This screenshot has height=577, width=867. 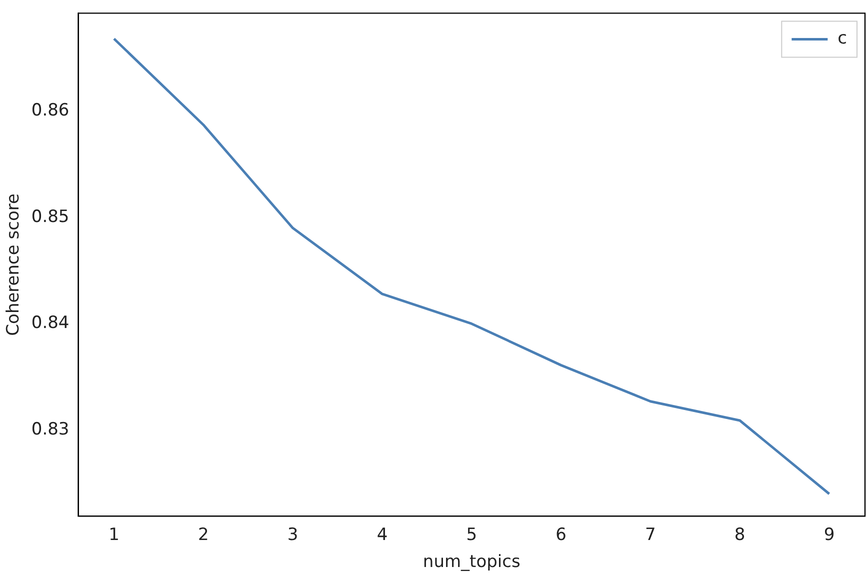 I want to click on y-tick-label: 0.83, so click(x=50, y=429).